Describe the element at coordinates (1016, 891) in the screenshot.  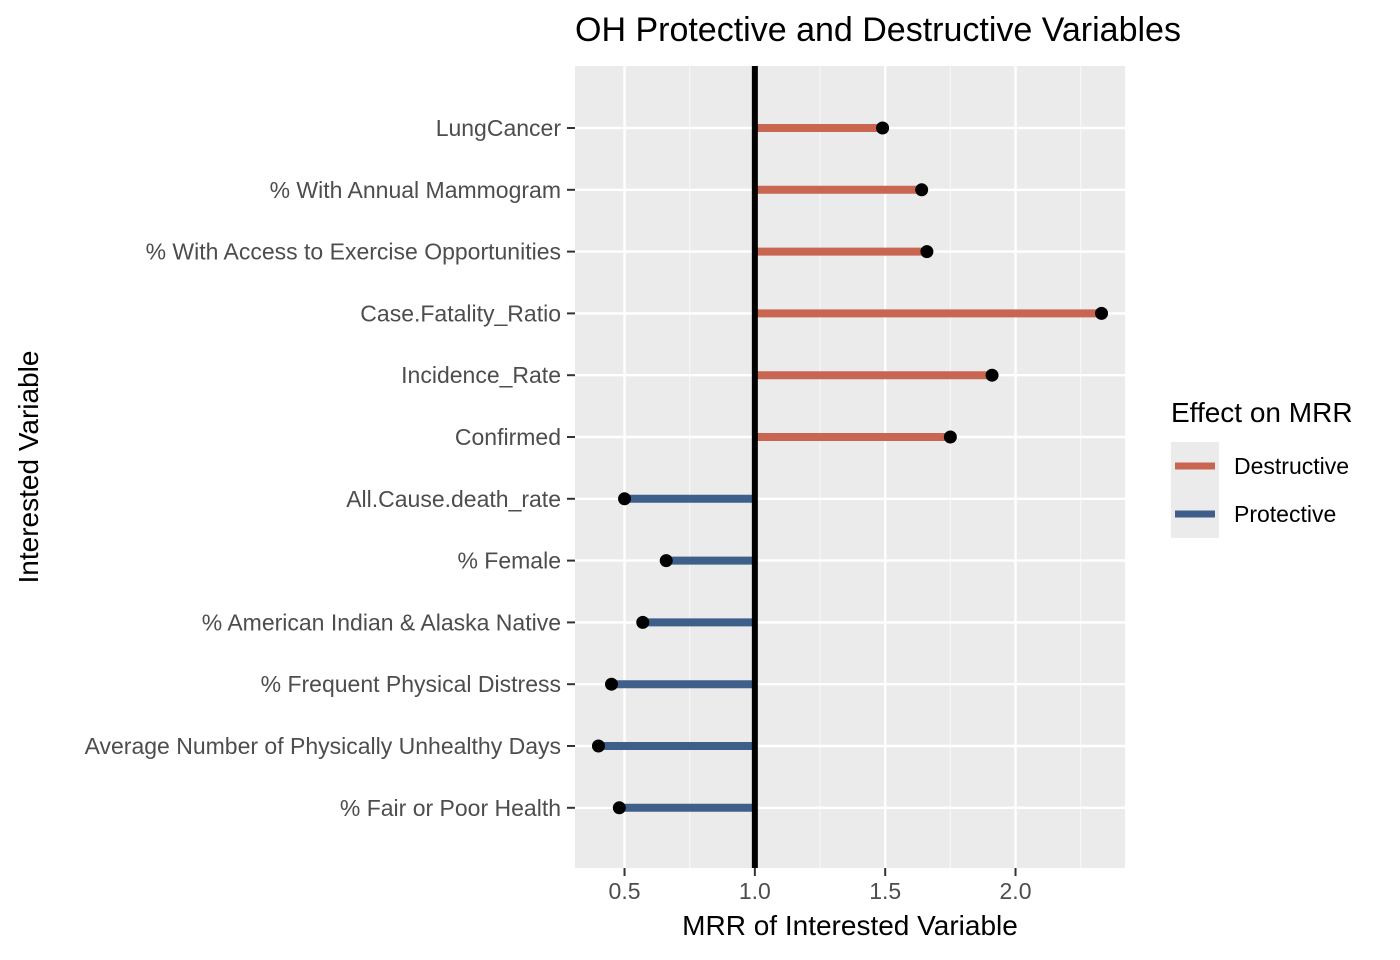
I see `x-tick-label: 2.0` at that location.